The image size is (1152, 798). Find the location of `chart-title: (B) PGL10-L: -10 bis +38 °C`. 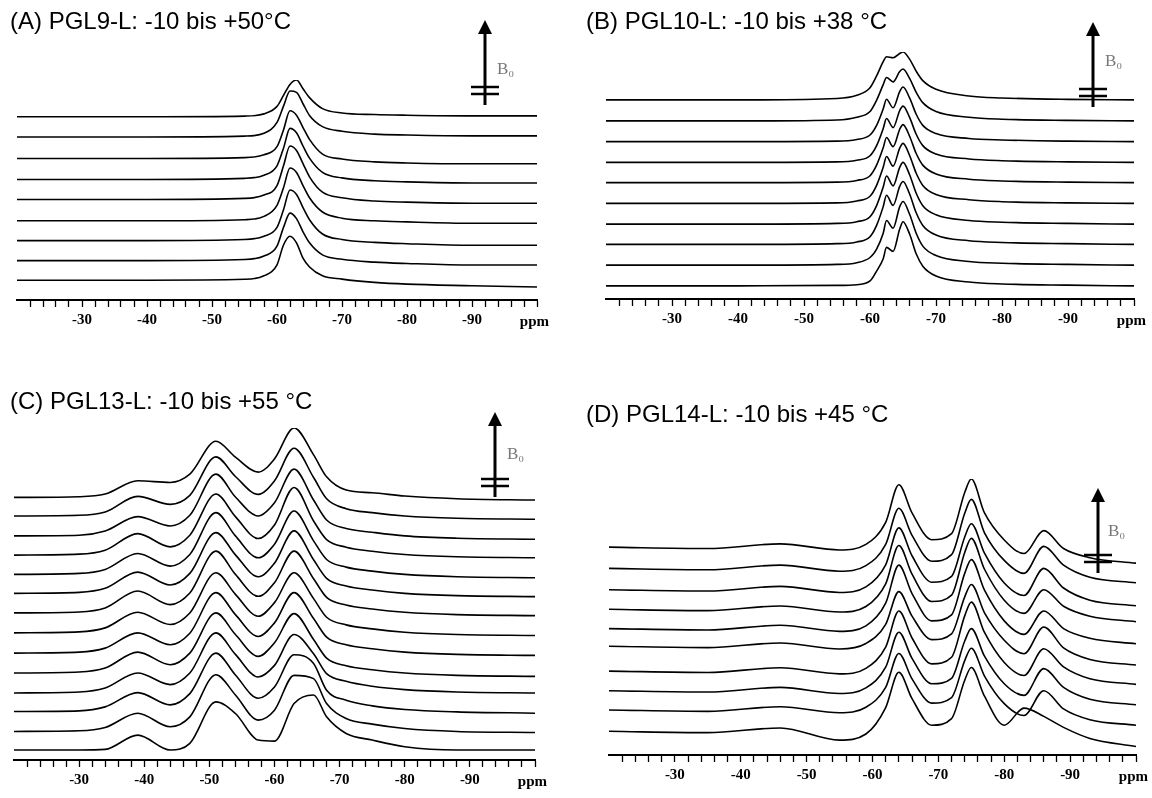

chart-title: (B) PGL10-L: -10 bis +38 °C is located at coordinates (737, 20).